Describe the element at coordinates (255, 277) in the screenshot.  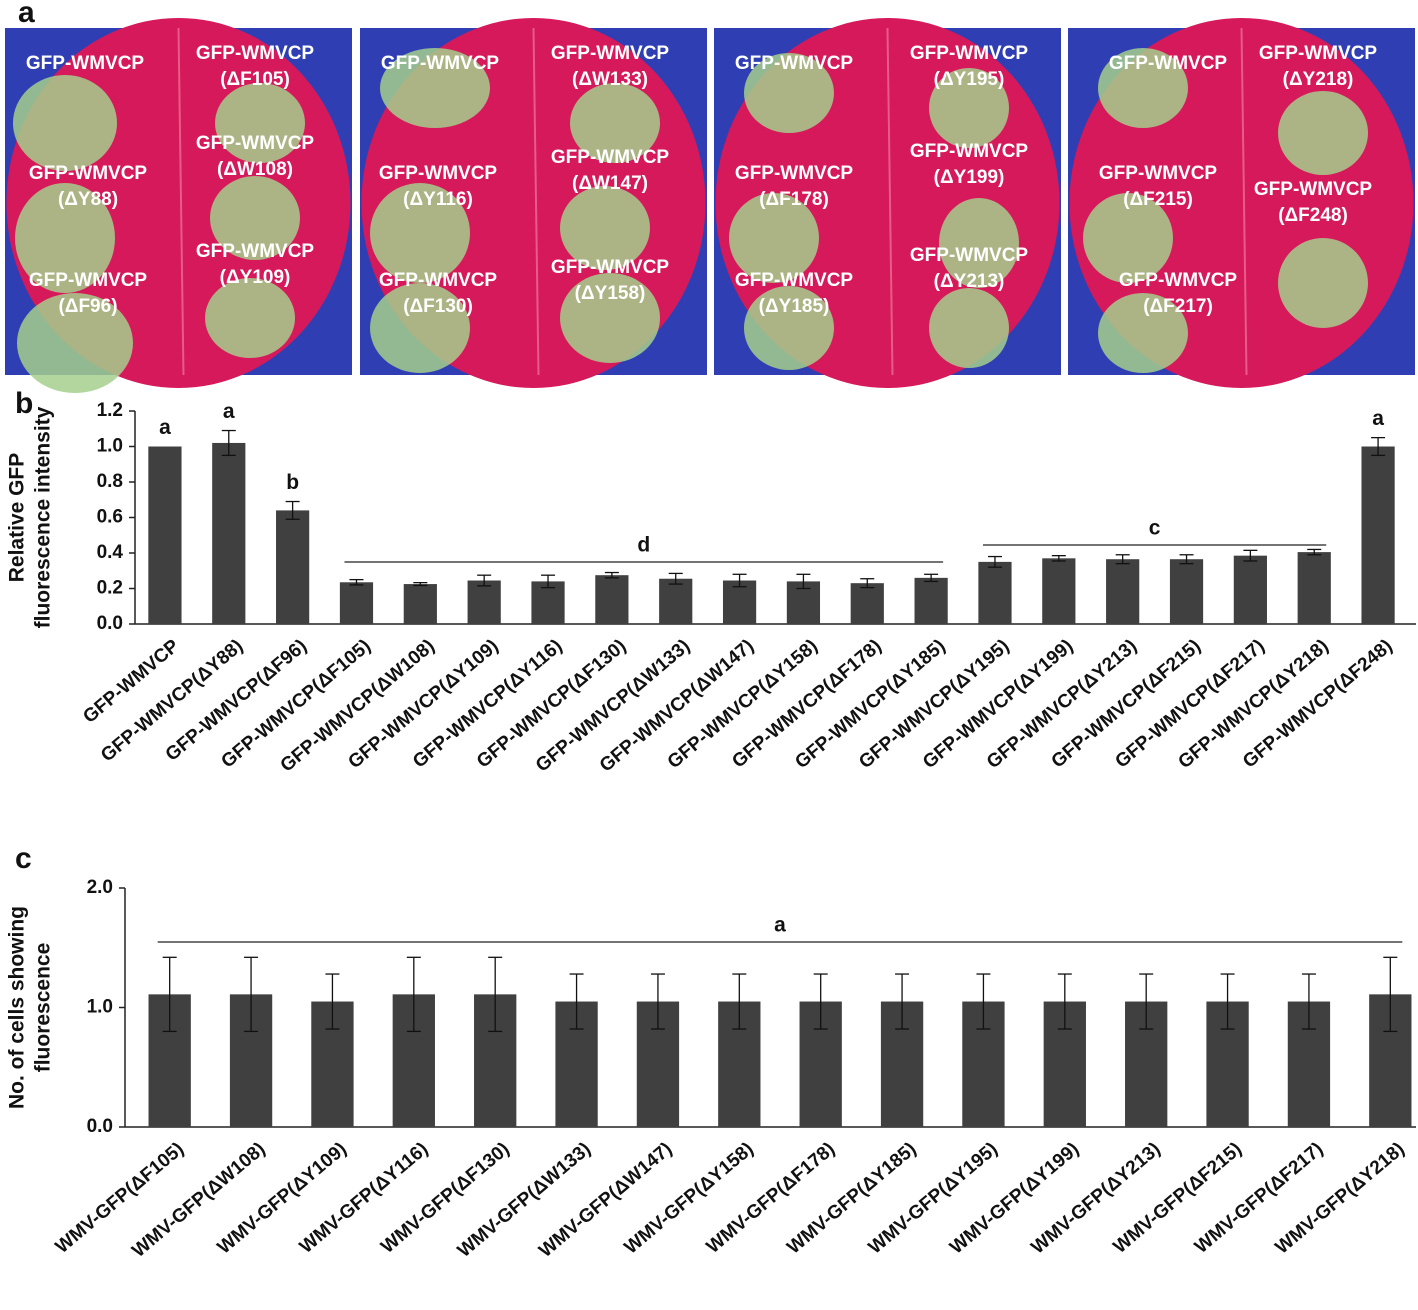
I see `leaf-label: (ΔY109)` at that location.